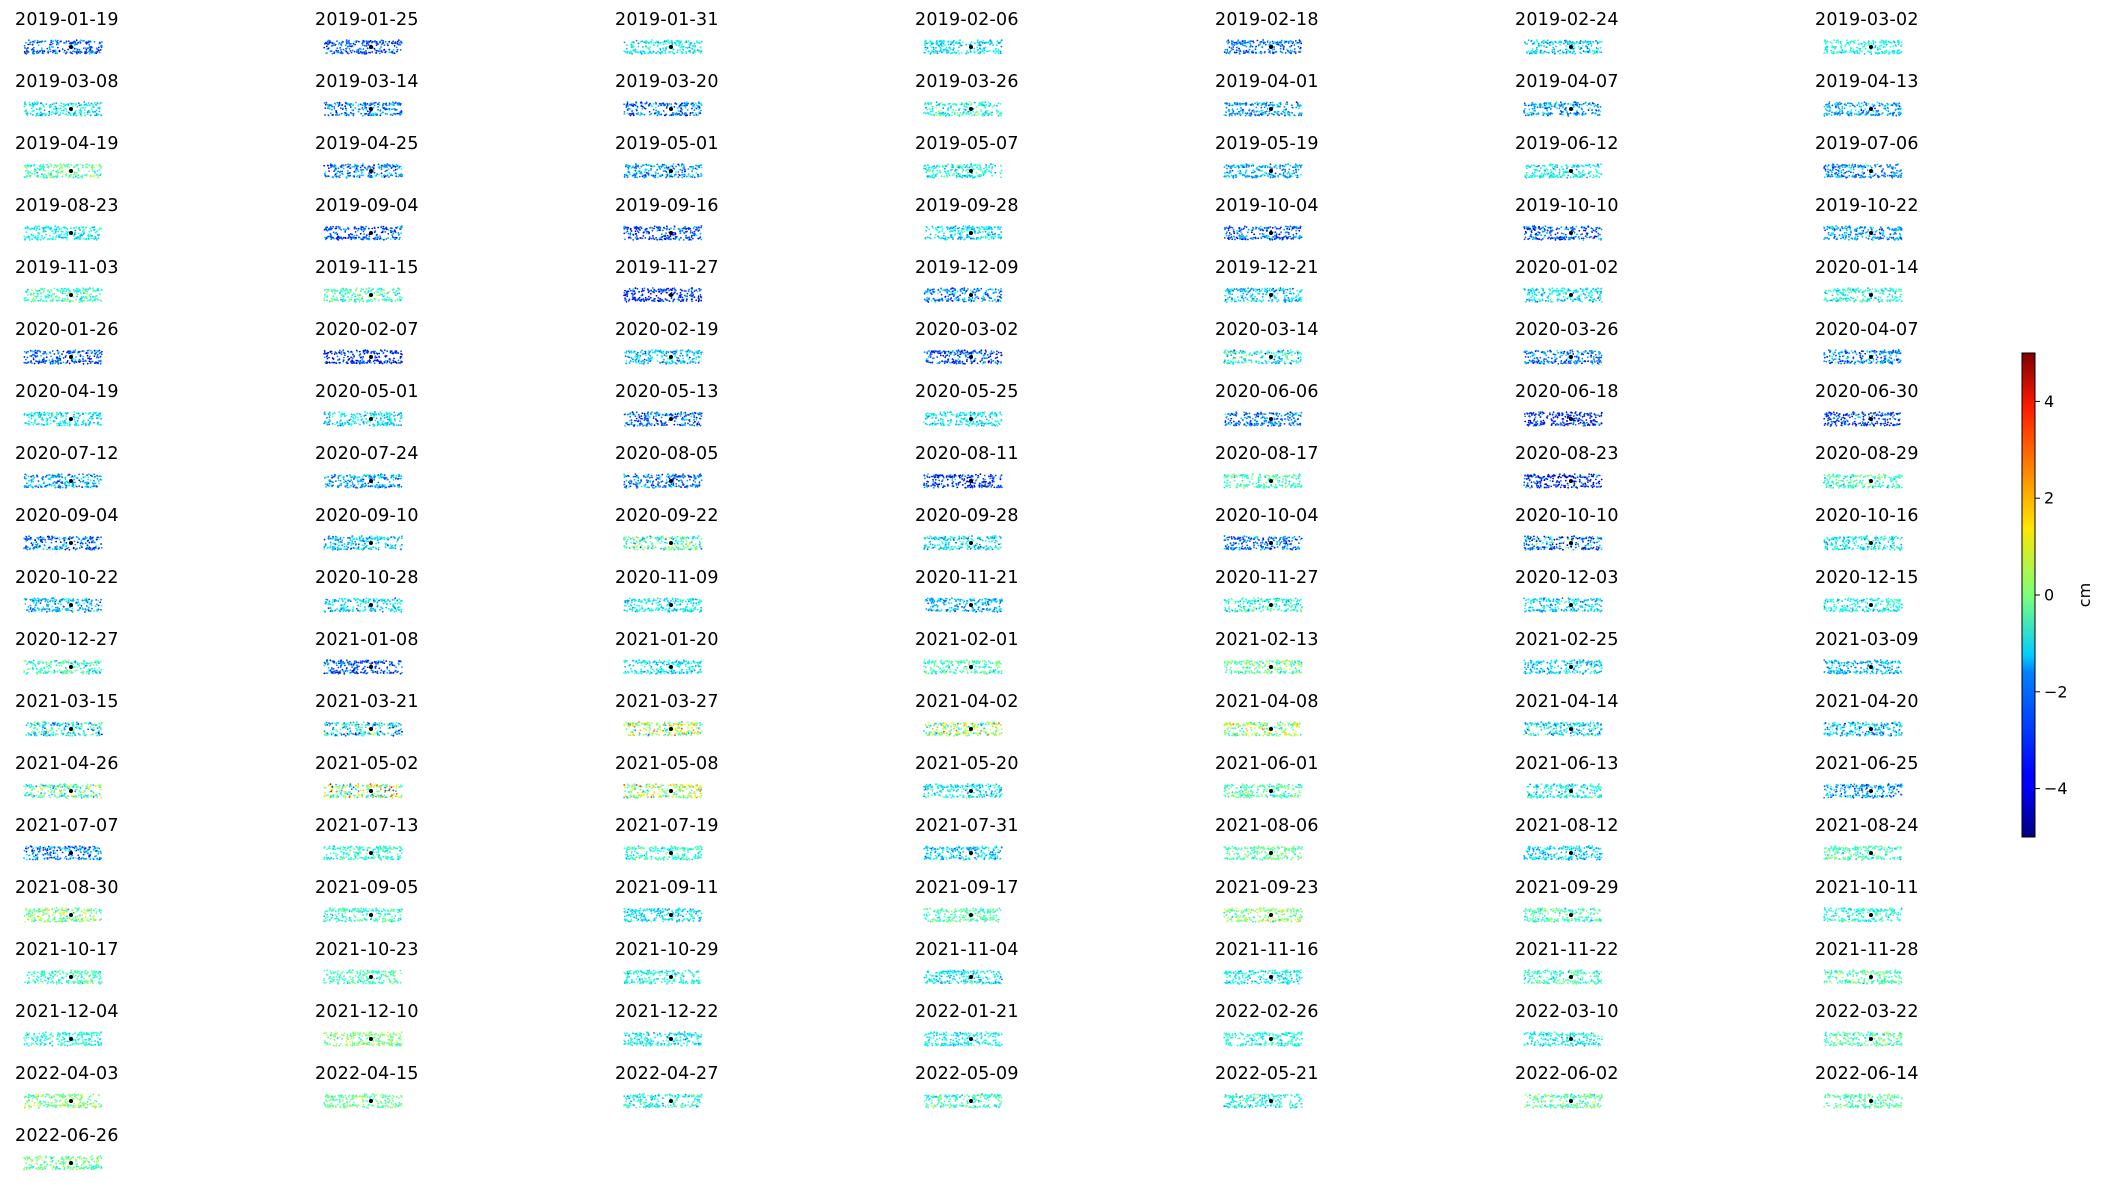 The height and width of the screenshot is (1185, 2106). I want to click on panel-2019-02-18: 2019-02-18, so click(1350, 31).